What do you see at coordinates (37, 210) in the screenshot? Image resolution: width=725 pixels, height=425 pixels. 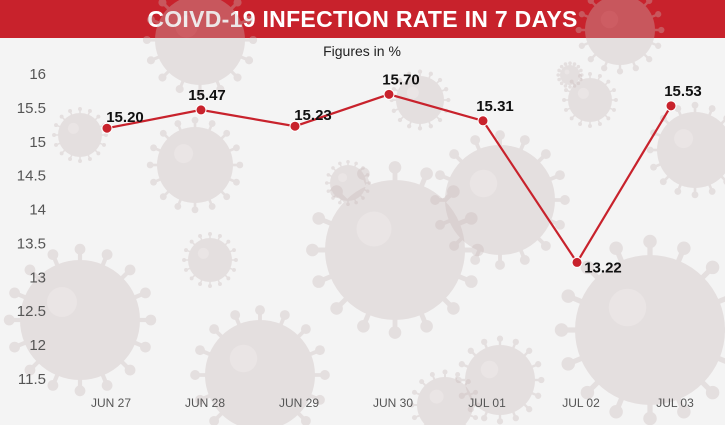 I see `y-tick-label: 14` at bounding box center [37, 210].